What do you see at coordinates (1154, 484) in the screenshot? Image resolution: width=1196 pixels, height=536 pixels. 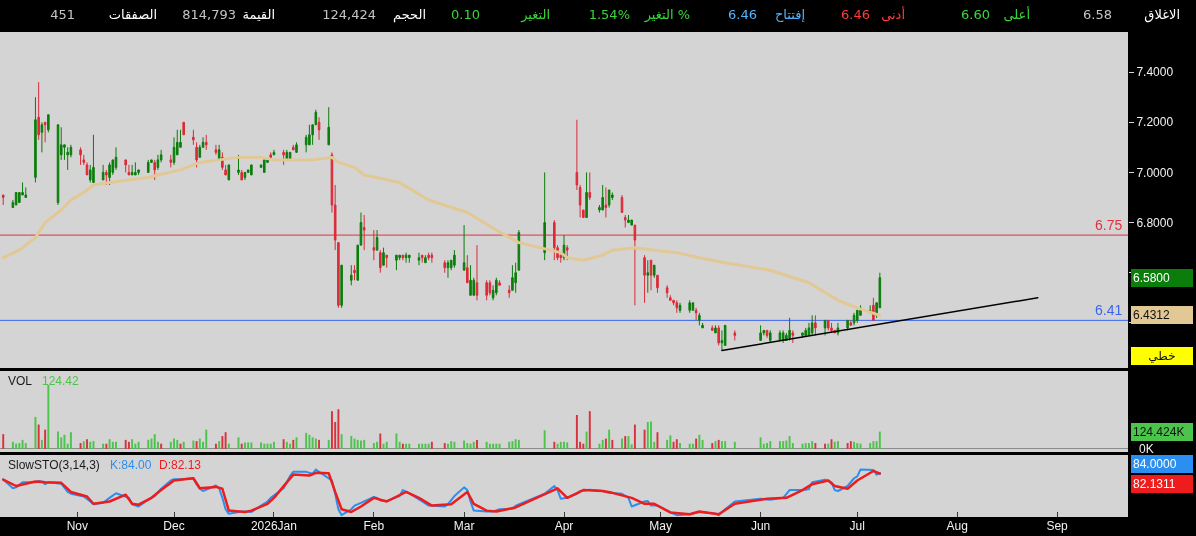 I see `text: 82.1311` at bounding box center [1154, 484].